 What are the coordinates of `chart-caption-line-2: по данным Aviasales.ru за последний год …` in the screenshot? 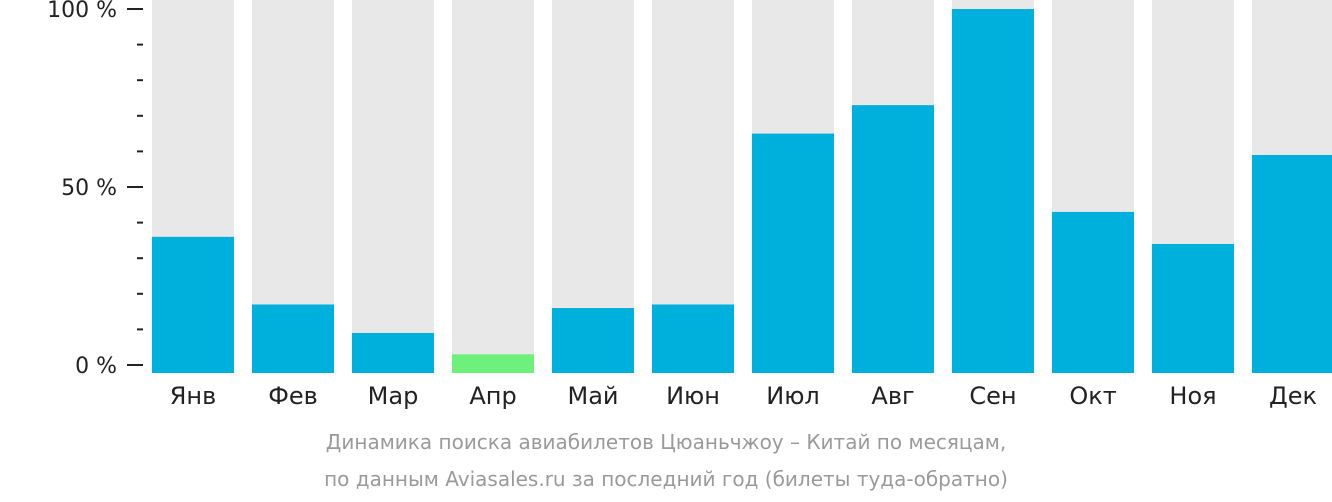 It's located at (666, 479).